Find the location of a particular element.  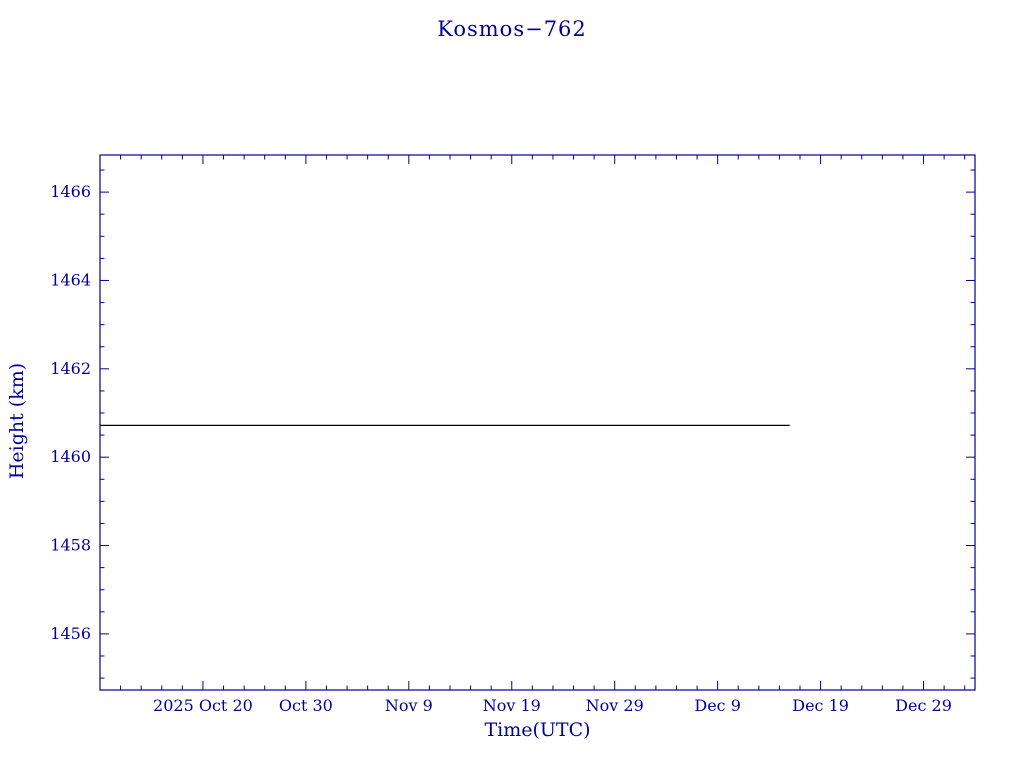

y-tick-label: 1462 is located at coordinates (70, 368).